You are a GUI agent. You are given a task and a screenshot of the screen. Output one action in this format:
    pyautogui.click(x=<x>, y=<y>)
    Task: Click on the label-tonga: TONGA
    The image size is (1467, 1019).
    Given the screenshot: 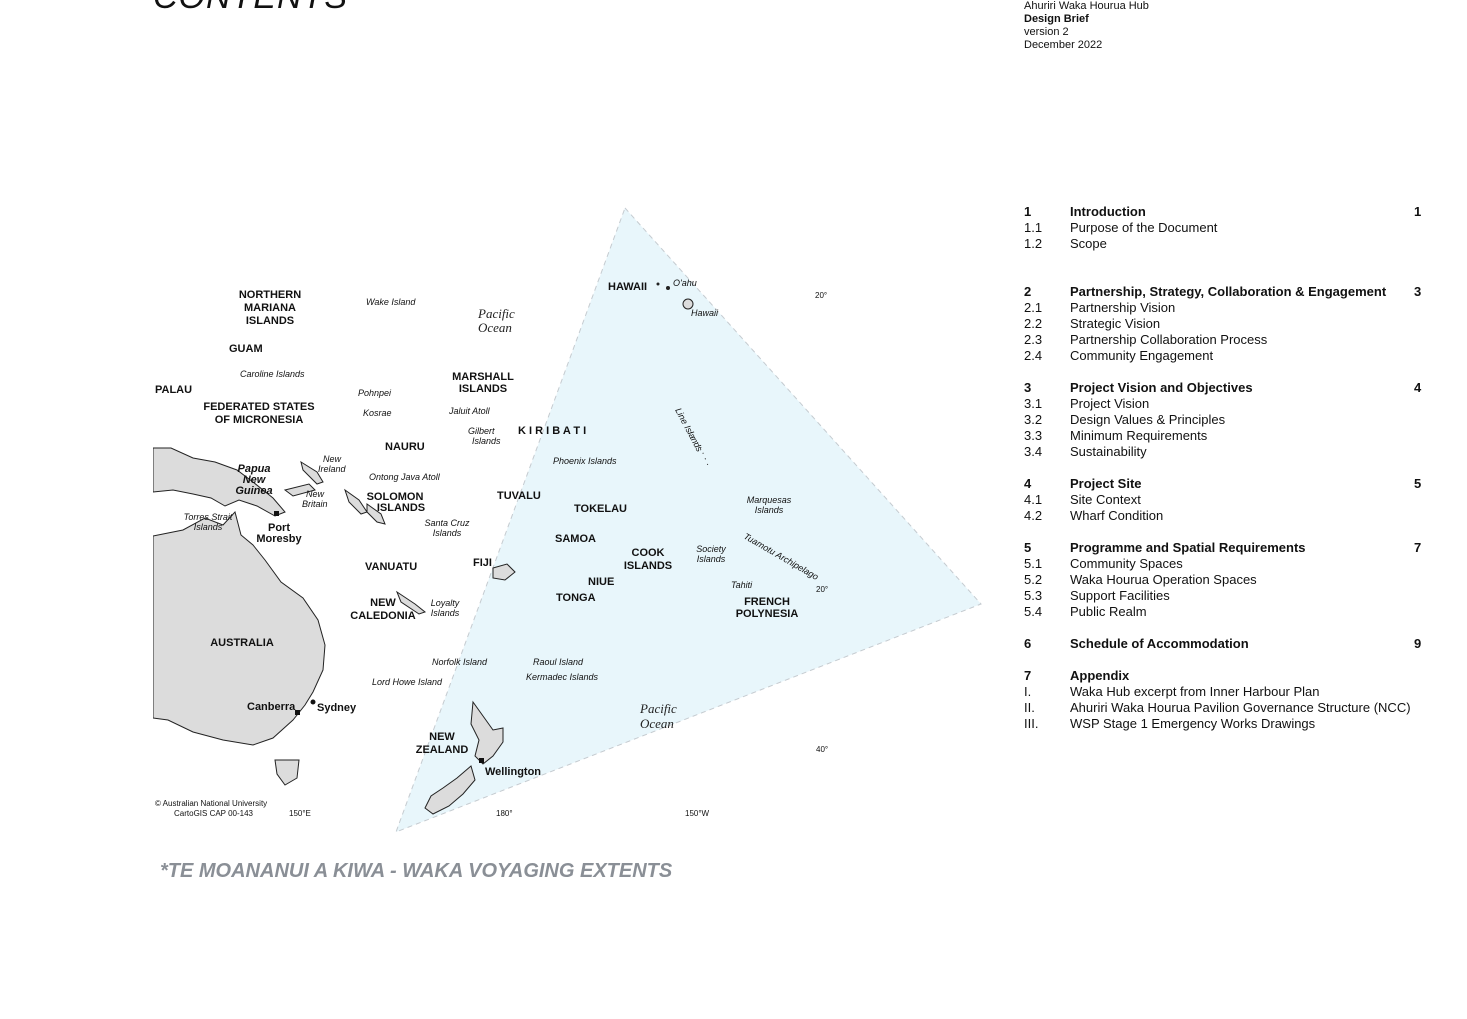 What is the action you would take?
    pyautogui.click(x=576, y=598)
    